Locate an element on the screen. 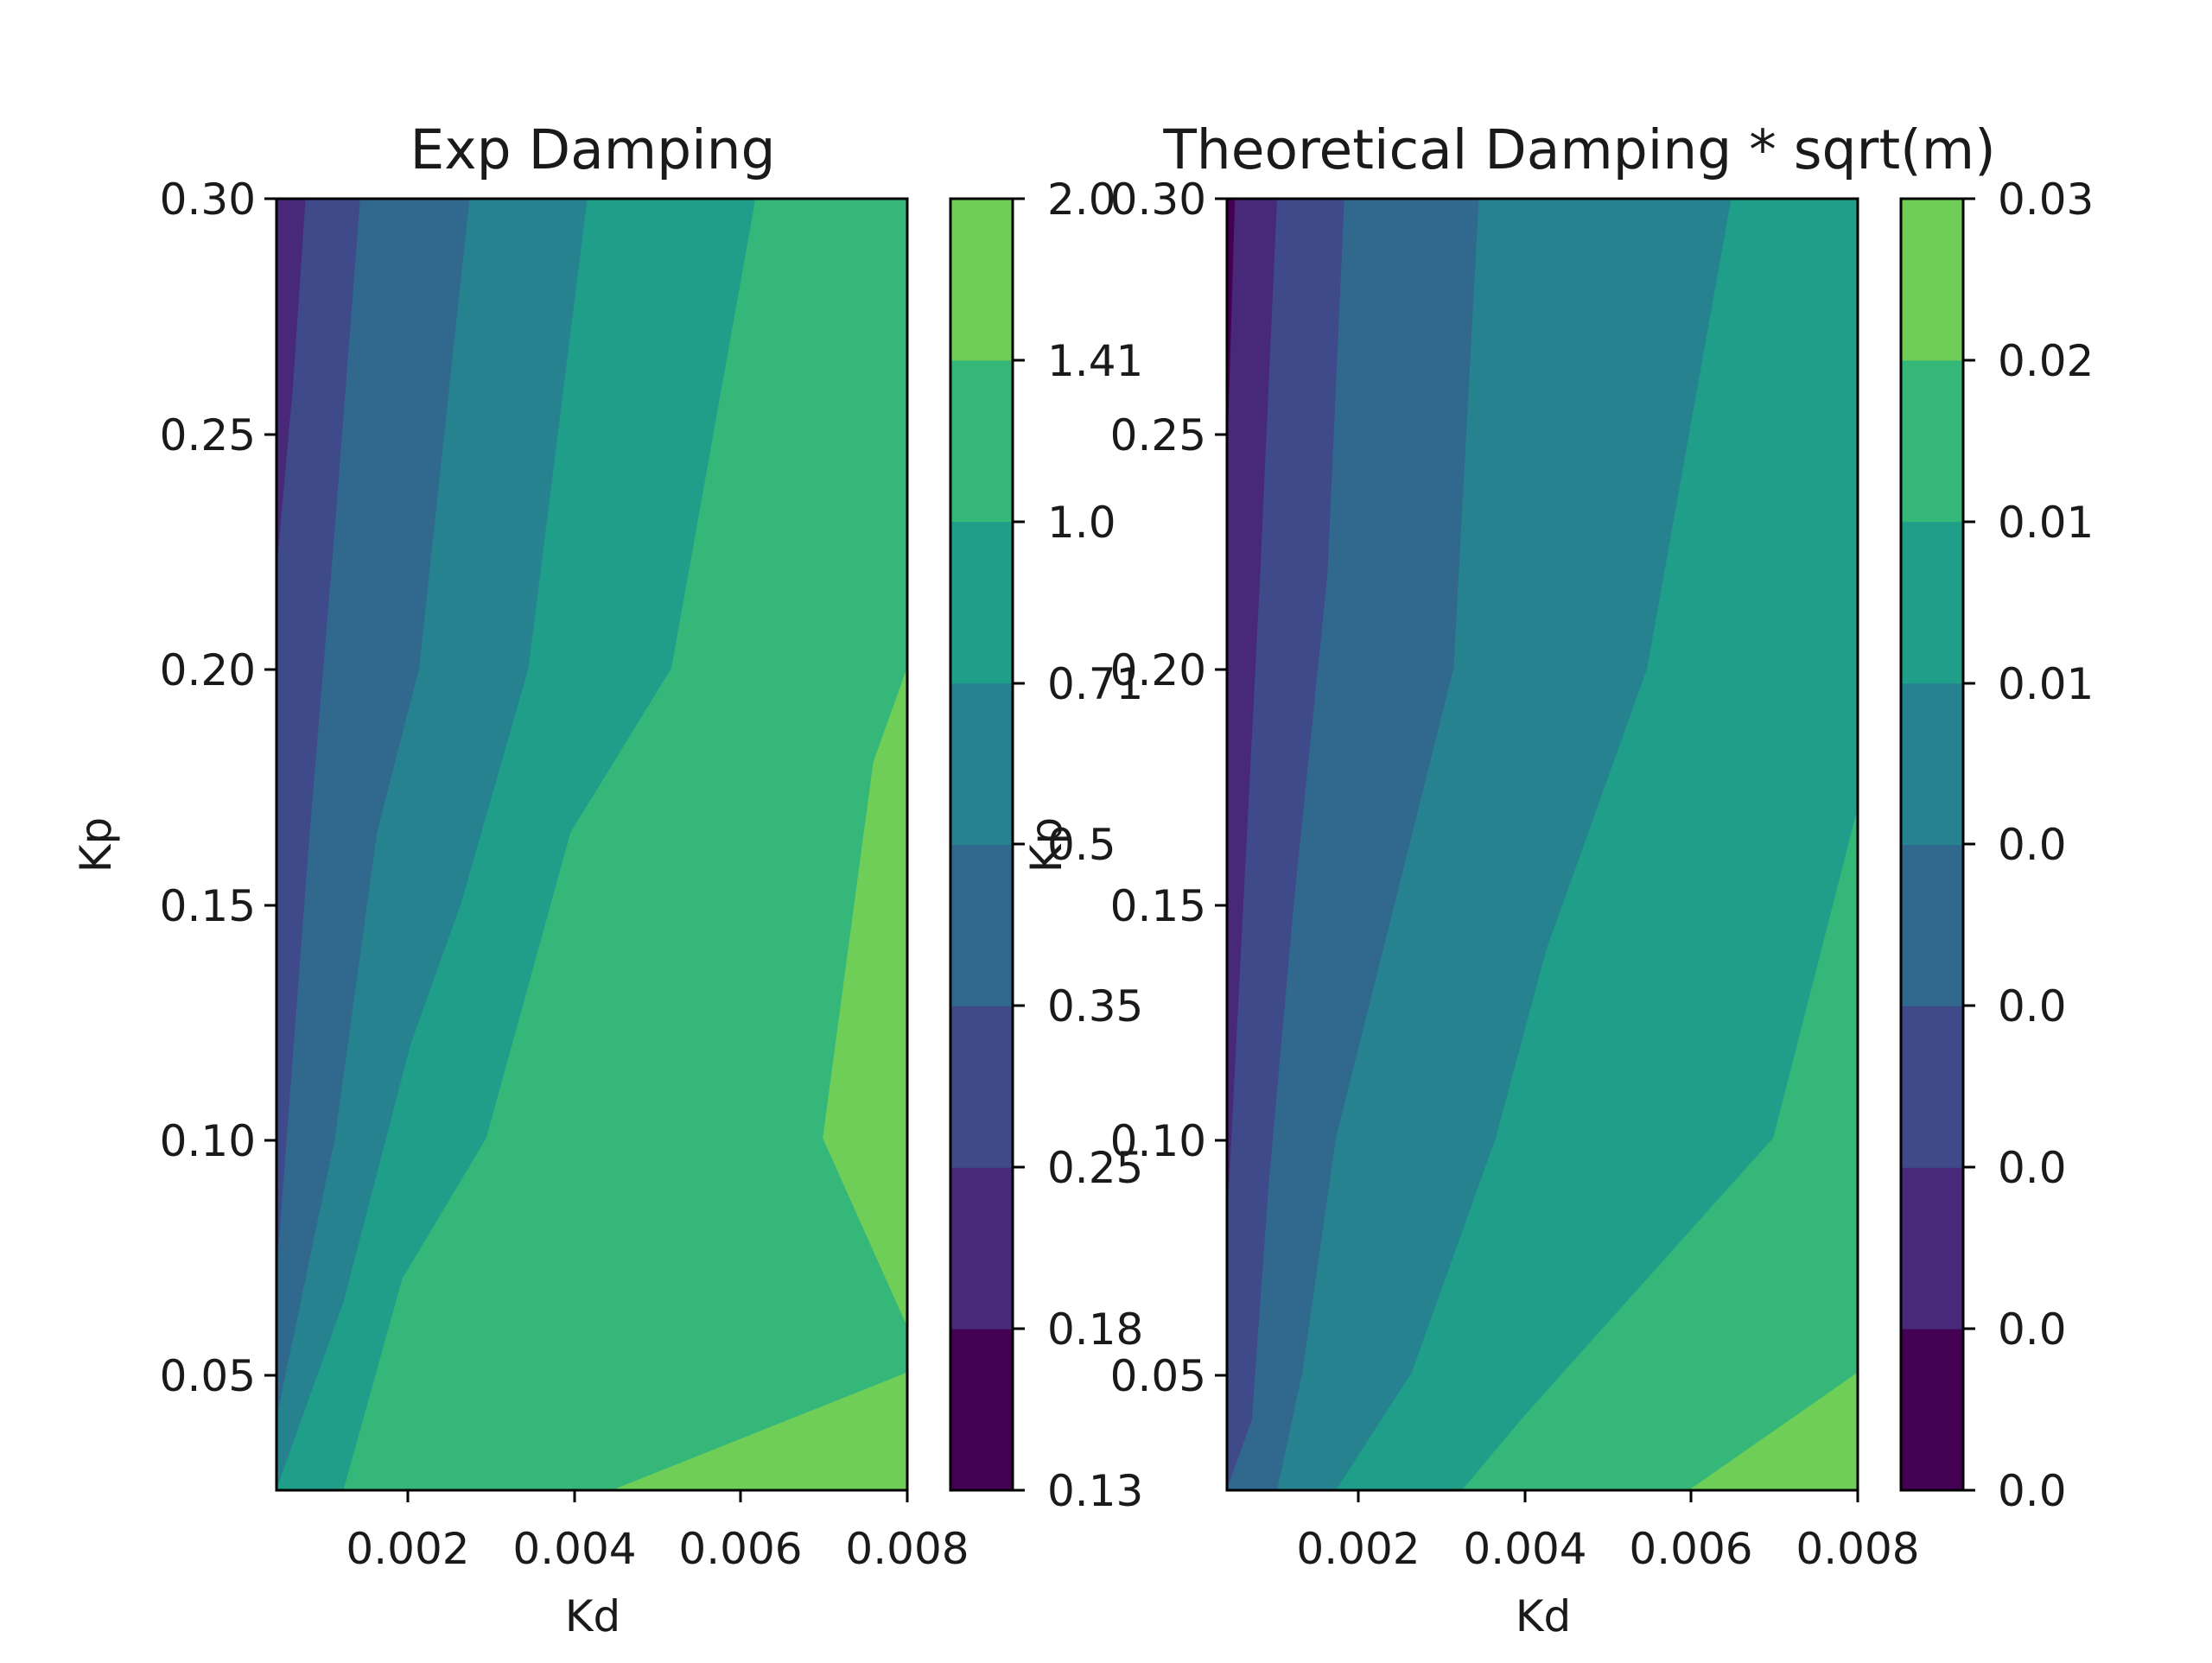 This screenshot has height=1663, width=2212. left-colorbar-label: 0.35 is located at coordinates (1095, 1006).